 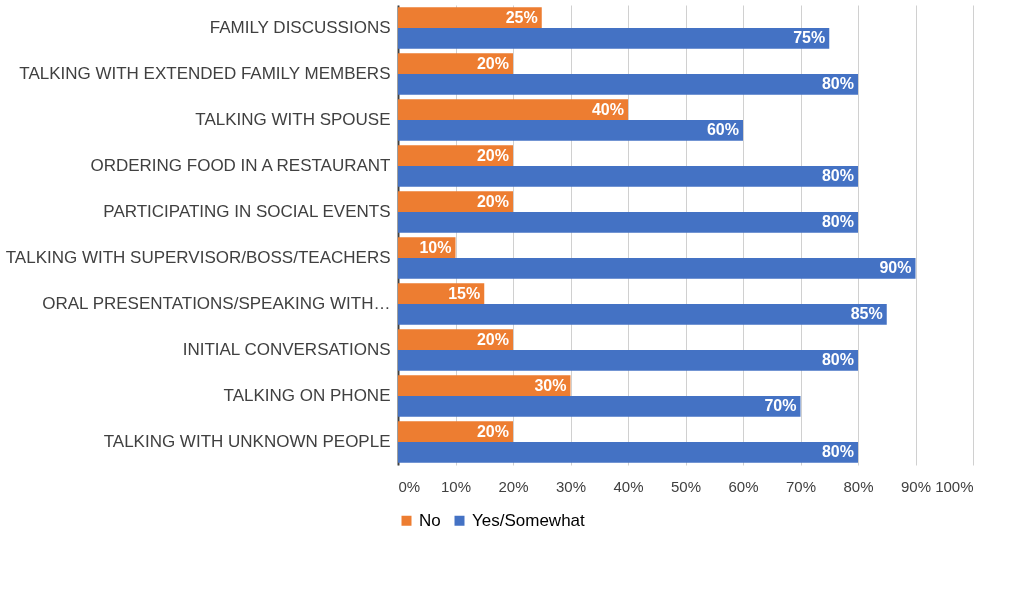 I want to click on x-tick-label: 10%, so click(x=456, y=486).